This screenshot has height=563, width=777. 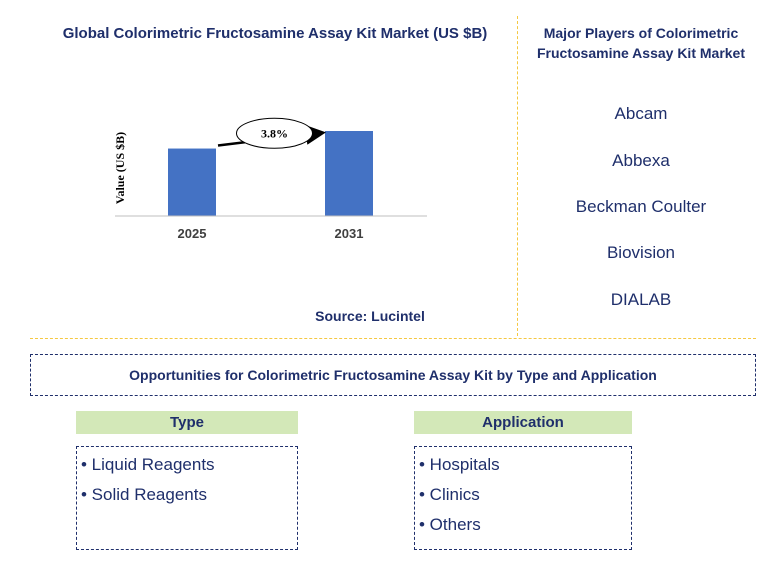 What do you see at coordinates (450, 524) in the screenshot?
I see `list-item: • Others` at bounding box center [450, 524].